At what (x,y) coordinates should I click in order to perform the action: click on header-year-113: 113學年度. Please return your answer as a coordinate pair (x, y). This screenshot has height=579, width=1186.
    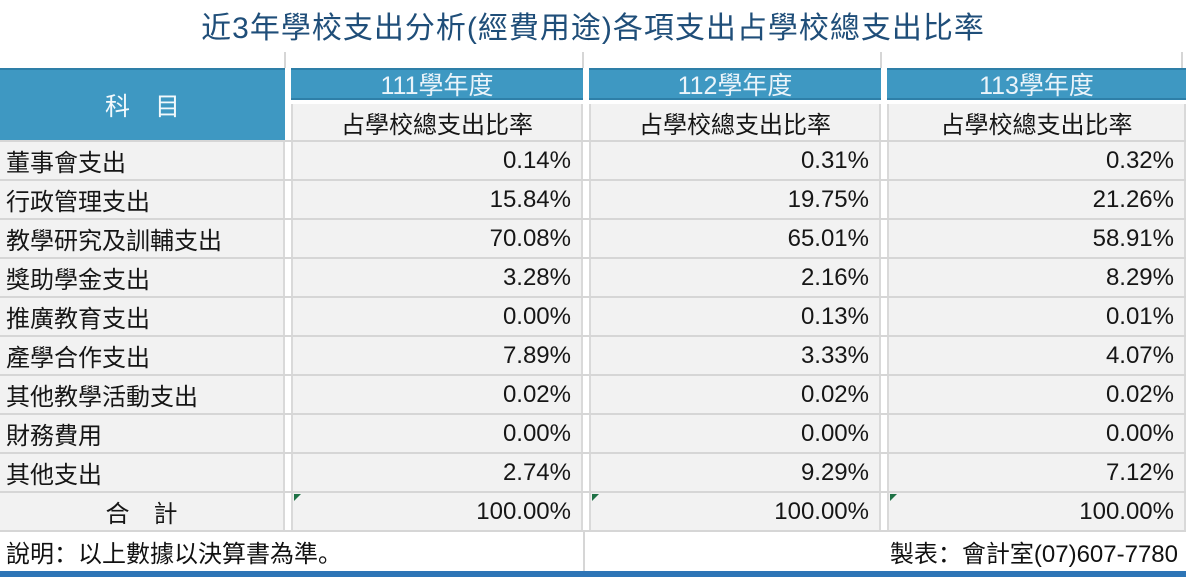
    Looking at the image, I should click on (1036, 84).